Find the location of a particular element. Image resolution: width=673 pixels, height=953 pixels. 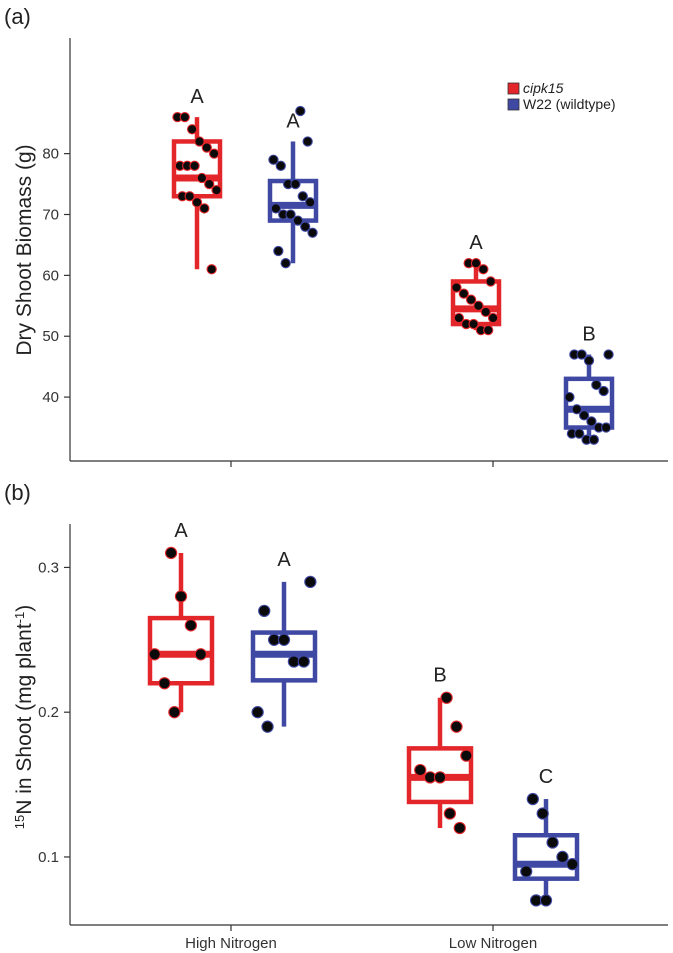

panel-a-ytick-label: 60 is located at coordinates (50, 275).